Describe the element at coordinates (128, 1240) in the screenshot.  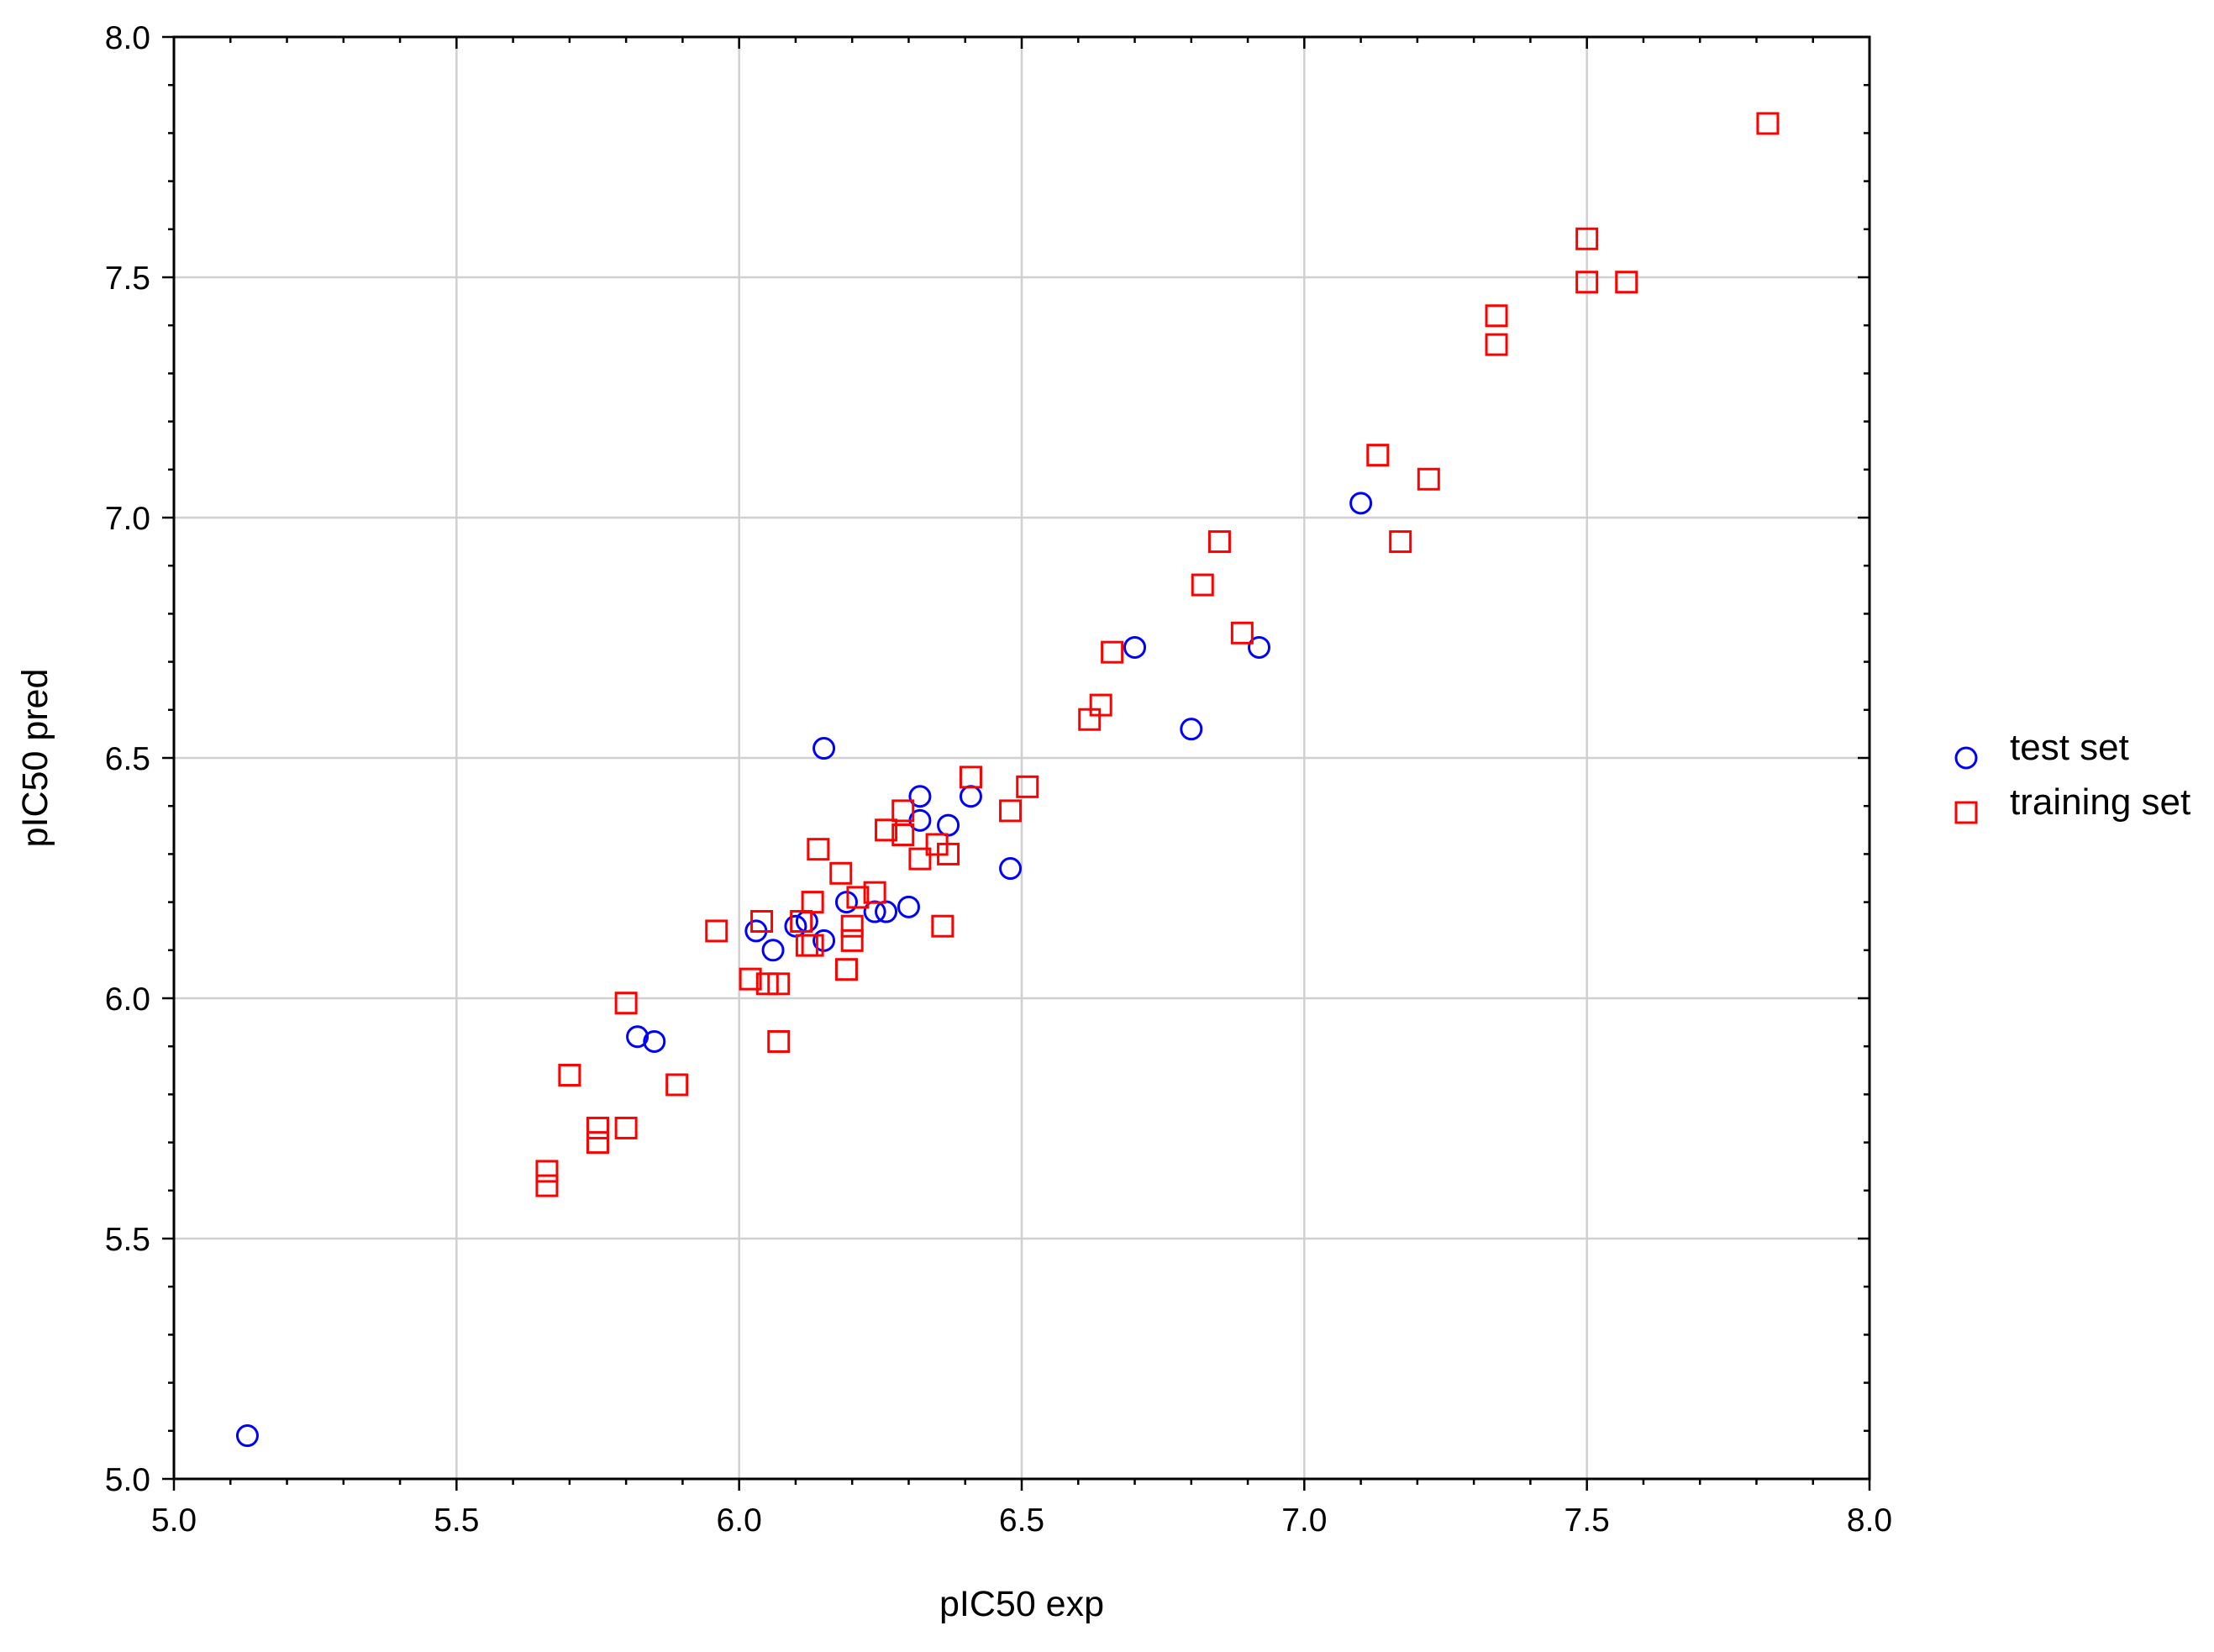
I see `y-tick-label: 5.5` at that location.